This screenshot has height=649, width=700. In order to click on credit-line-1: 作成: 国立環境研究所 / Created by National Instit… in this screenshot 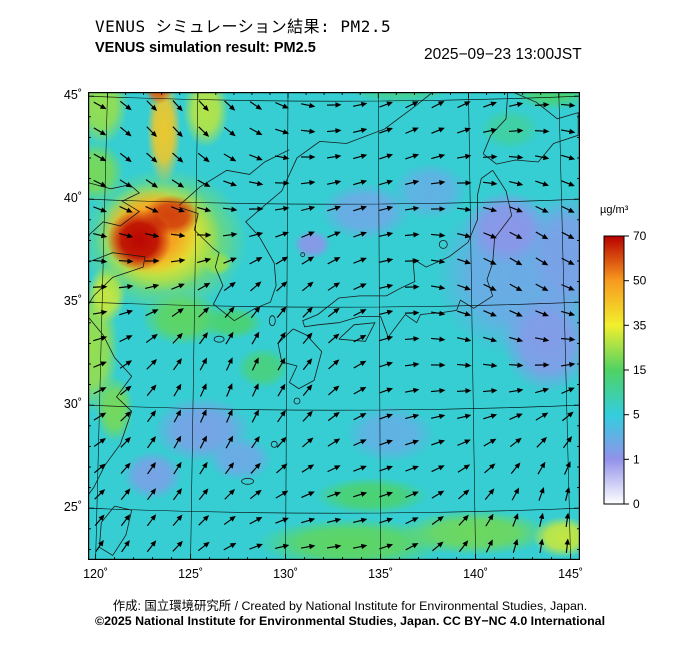, I will do `click(350, 606)`.